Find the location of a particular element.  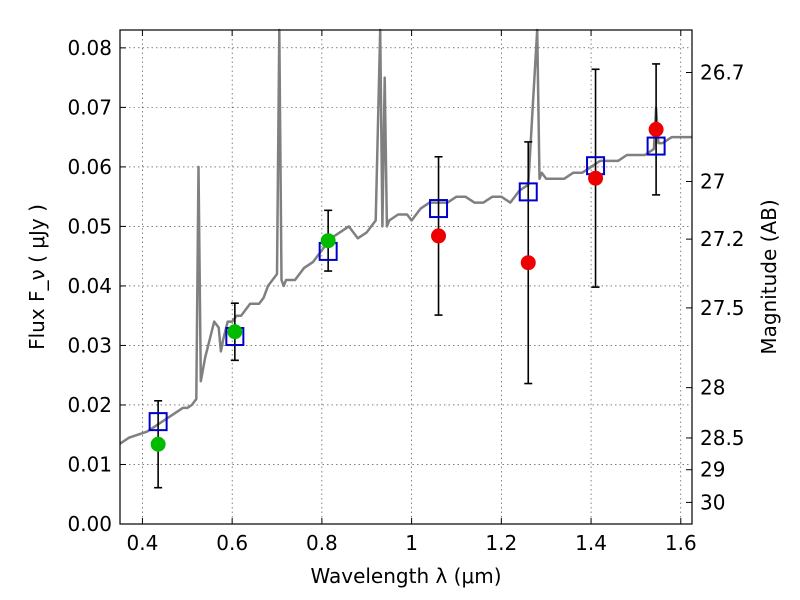

right-tick-label: 27 is located at coordinates (712, 182).